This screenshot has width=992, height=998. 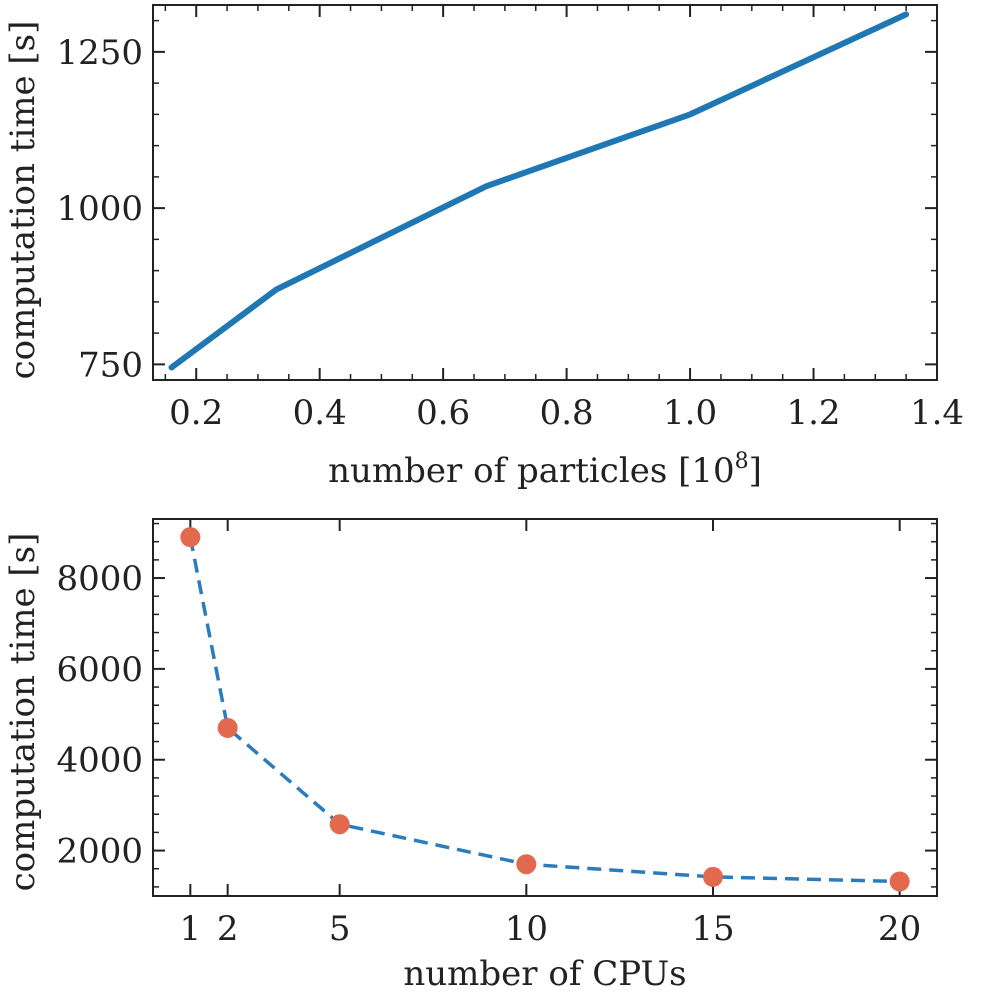 I want to click on cpus-y-tick-label: 8000, so click(x=99, y=579).